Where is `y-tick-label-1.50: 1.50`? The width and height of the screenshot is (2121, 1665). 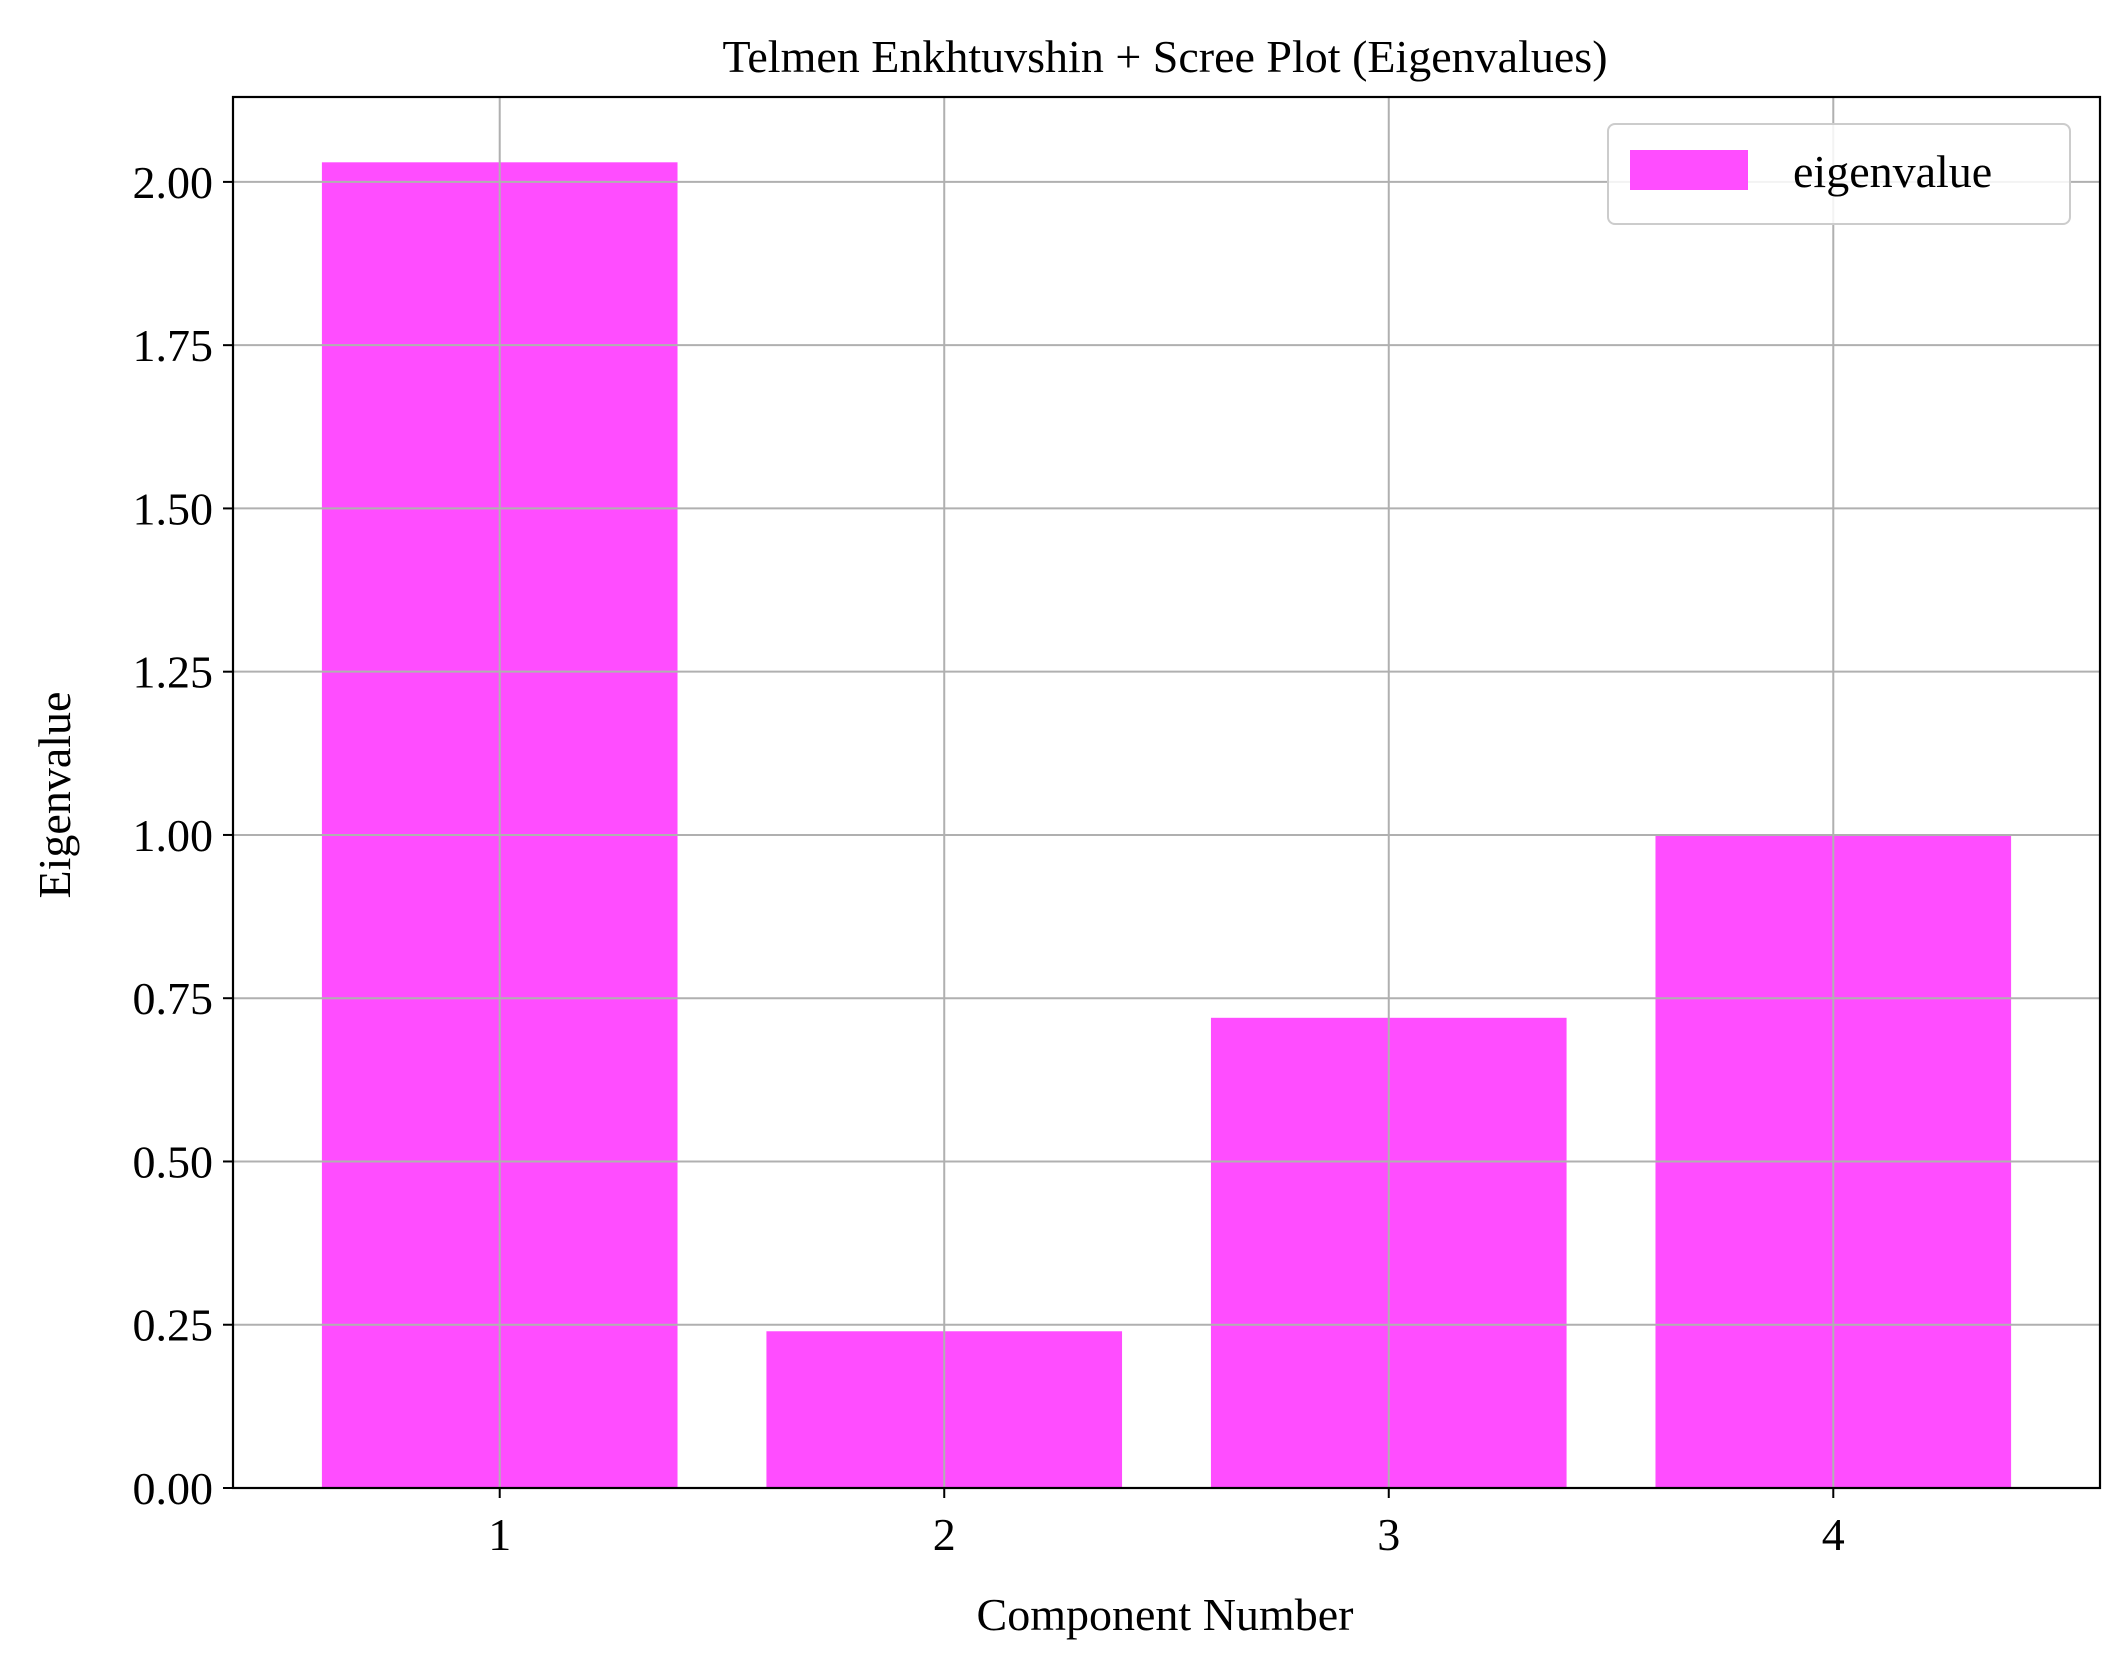 y-tick-label-1.50: 1.50 is located at coordinates (173, 508).